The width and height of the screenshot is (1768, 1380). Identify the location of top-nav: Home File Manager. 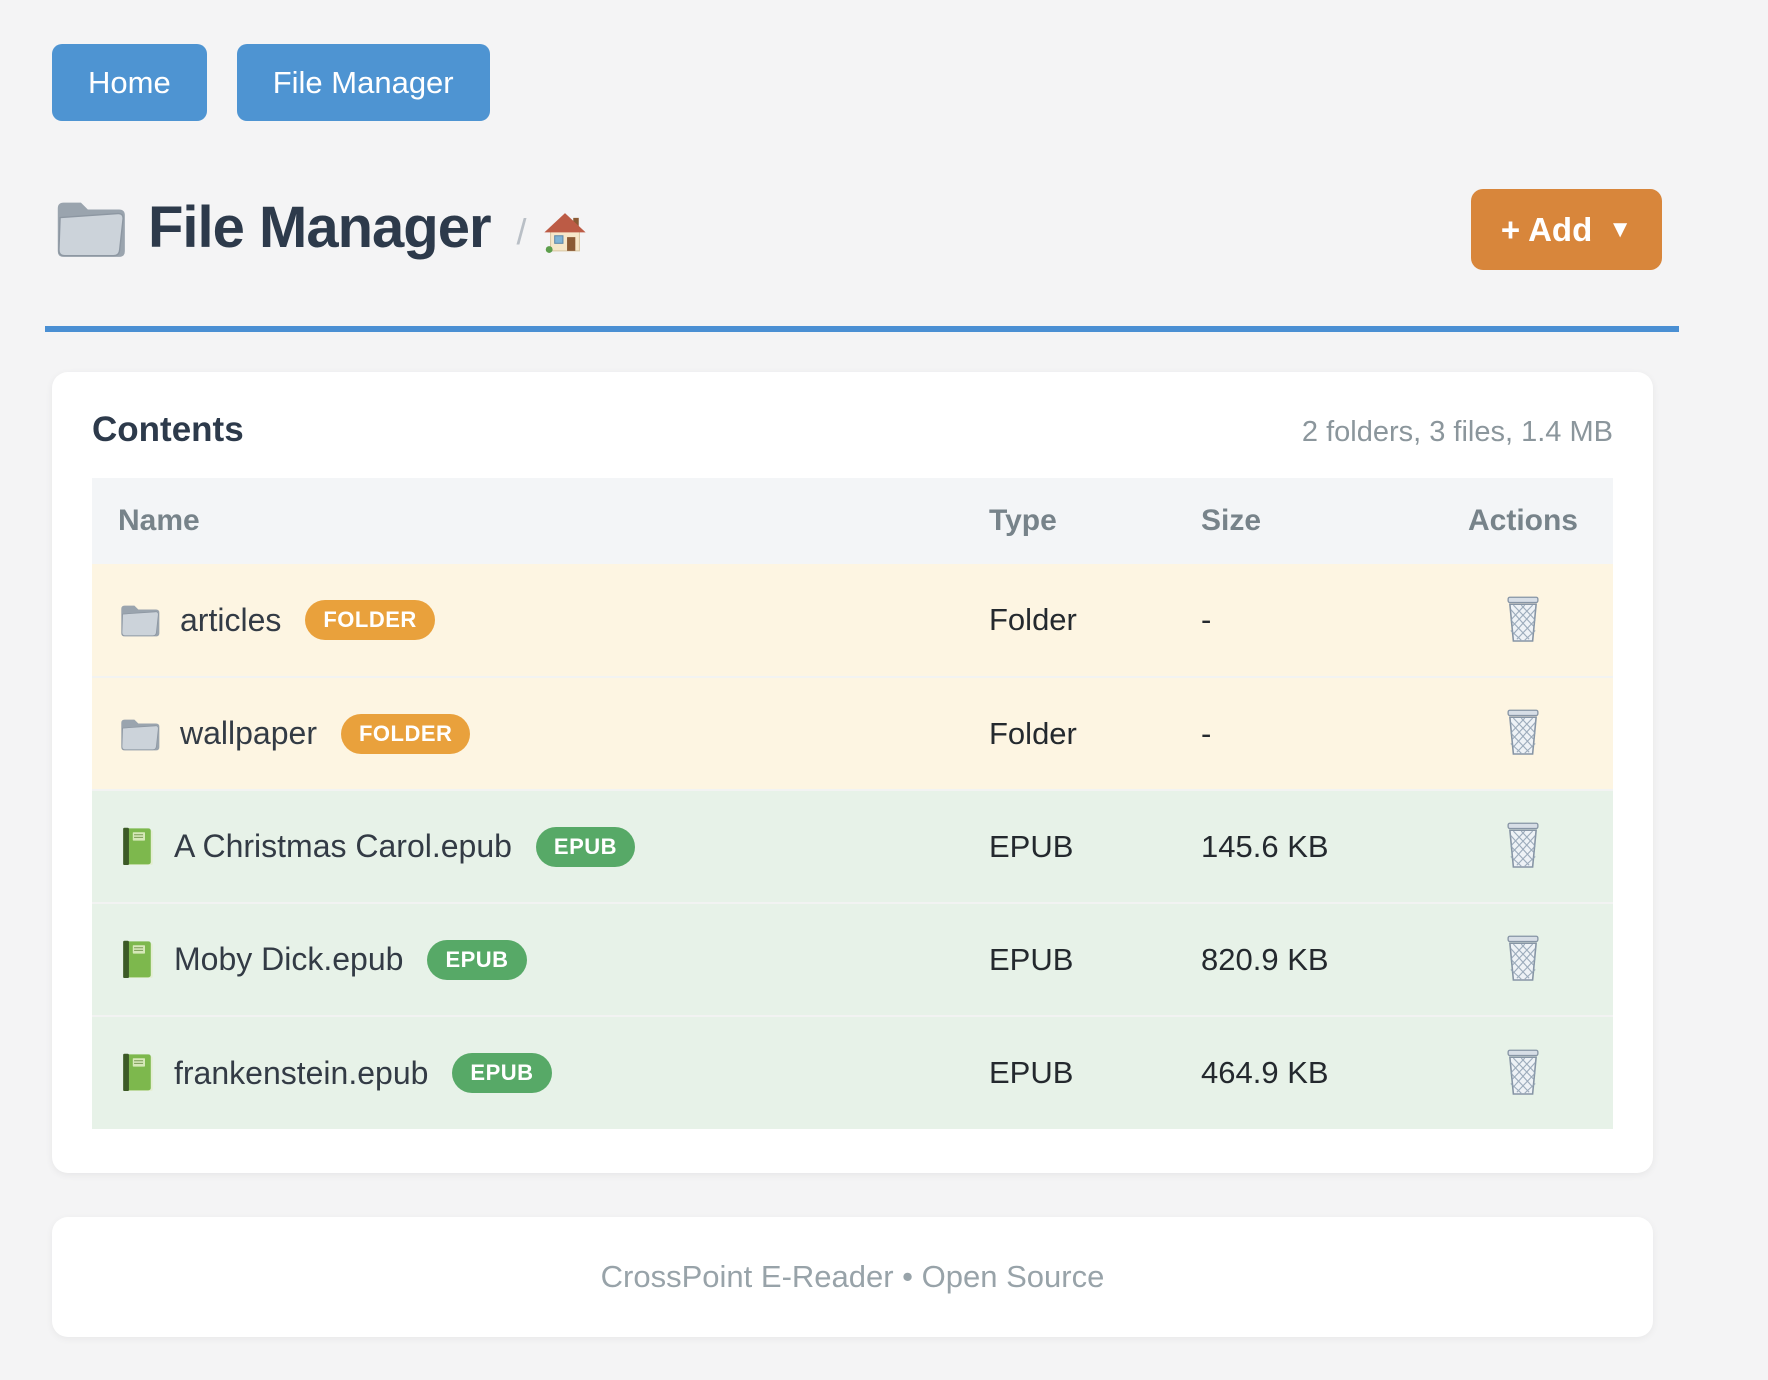
(857, 82).